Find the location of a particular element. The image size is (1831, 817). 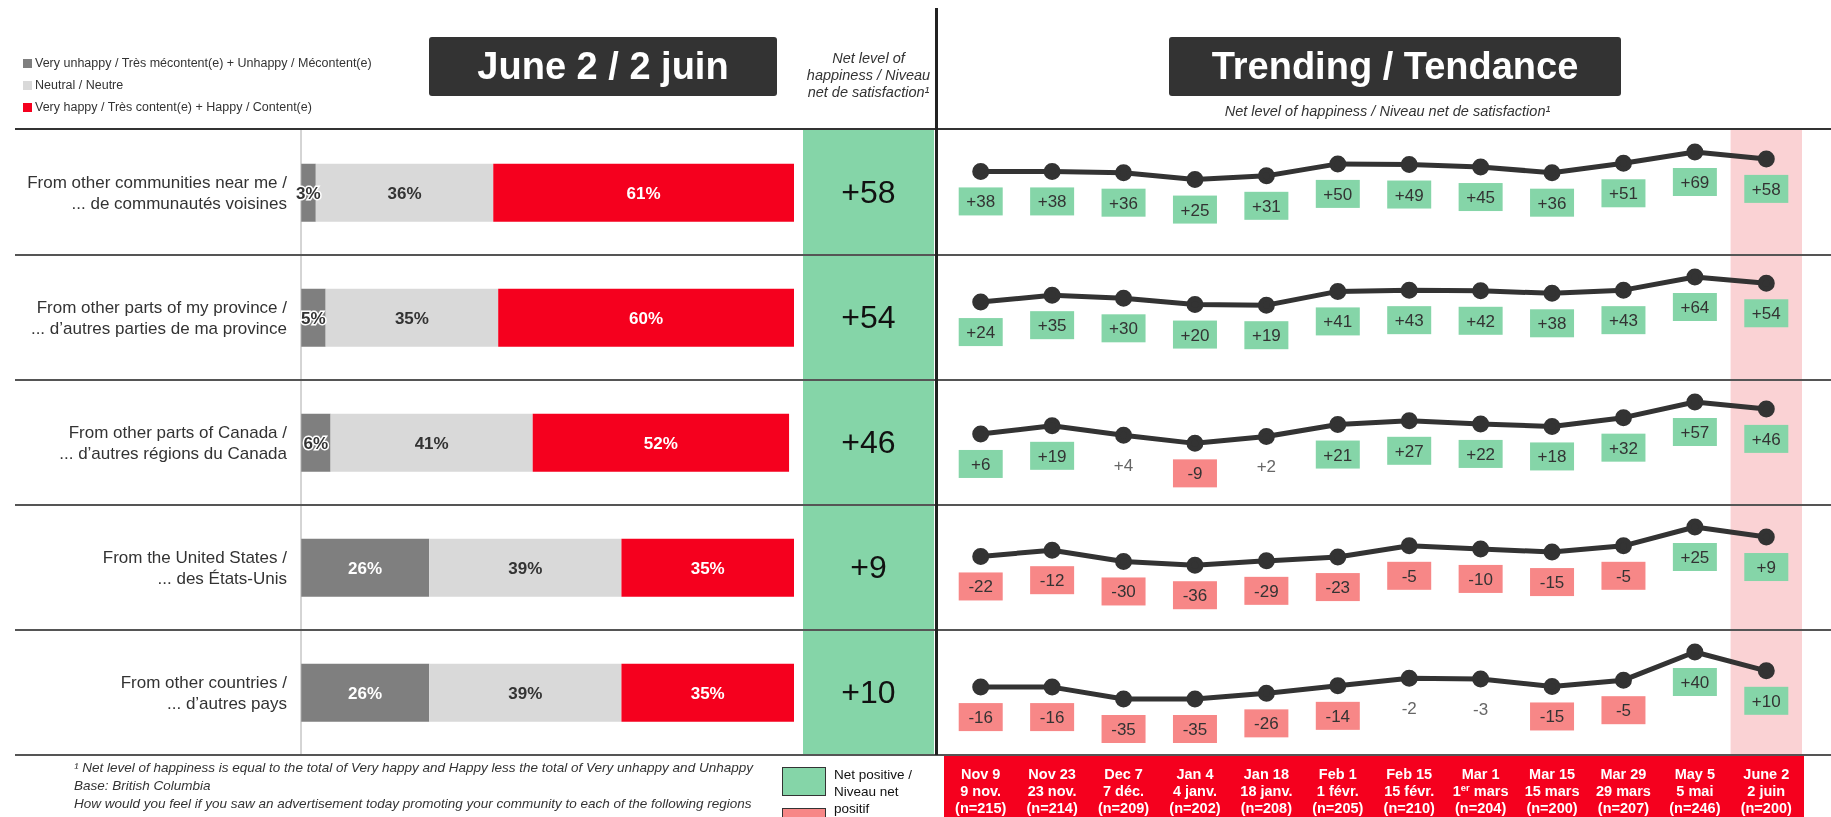

x-tick-label: Feb 15 15 févr. (n=210) is located at coordinates (1409, 791).